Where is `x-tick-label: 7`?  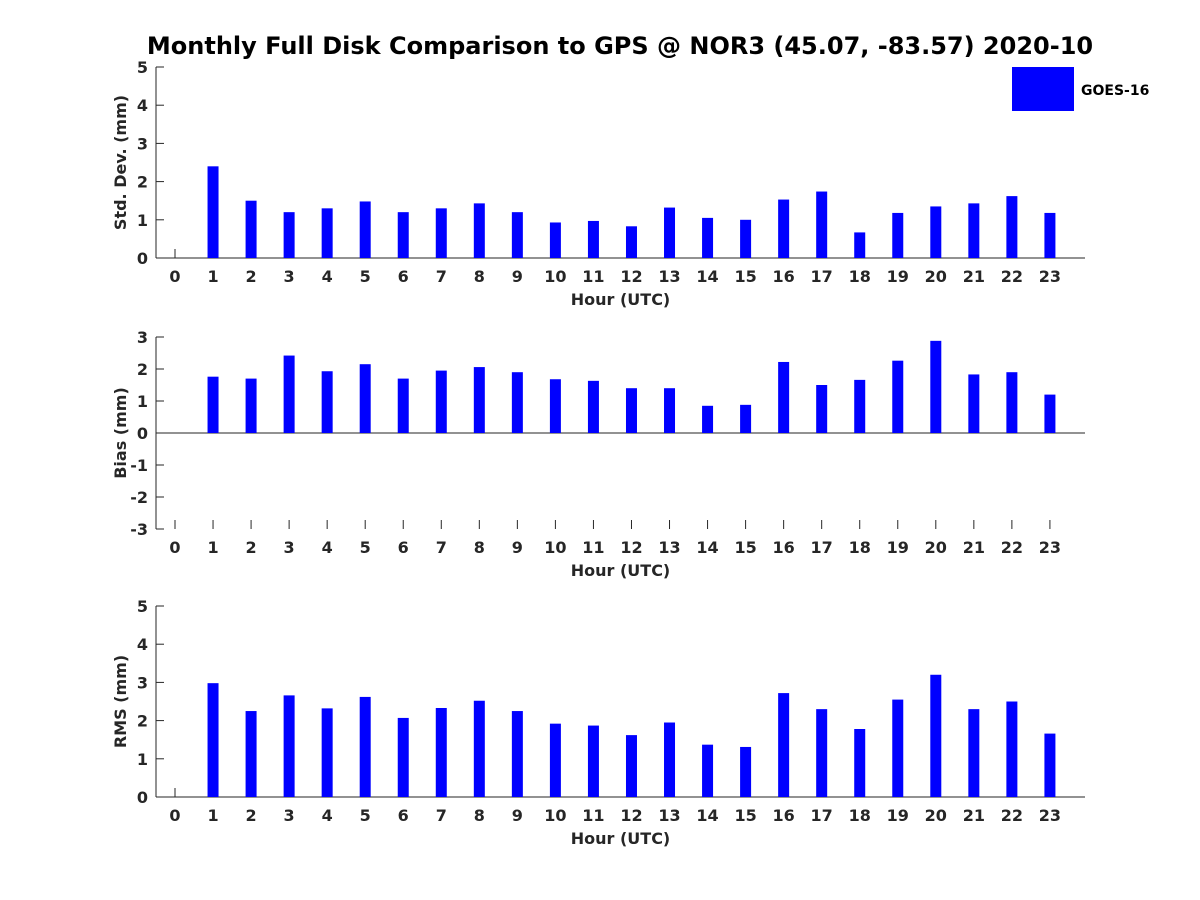 x-tick-label: 7 is located at coordinates (441, 276).